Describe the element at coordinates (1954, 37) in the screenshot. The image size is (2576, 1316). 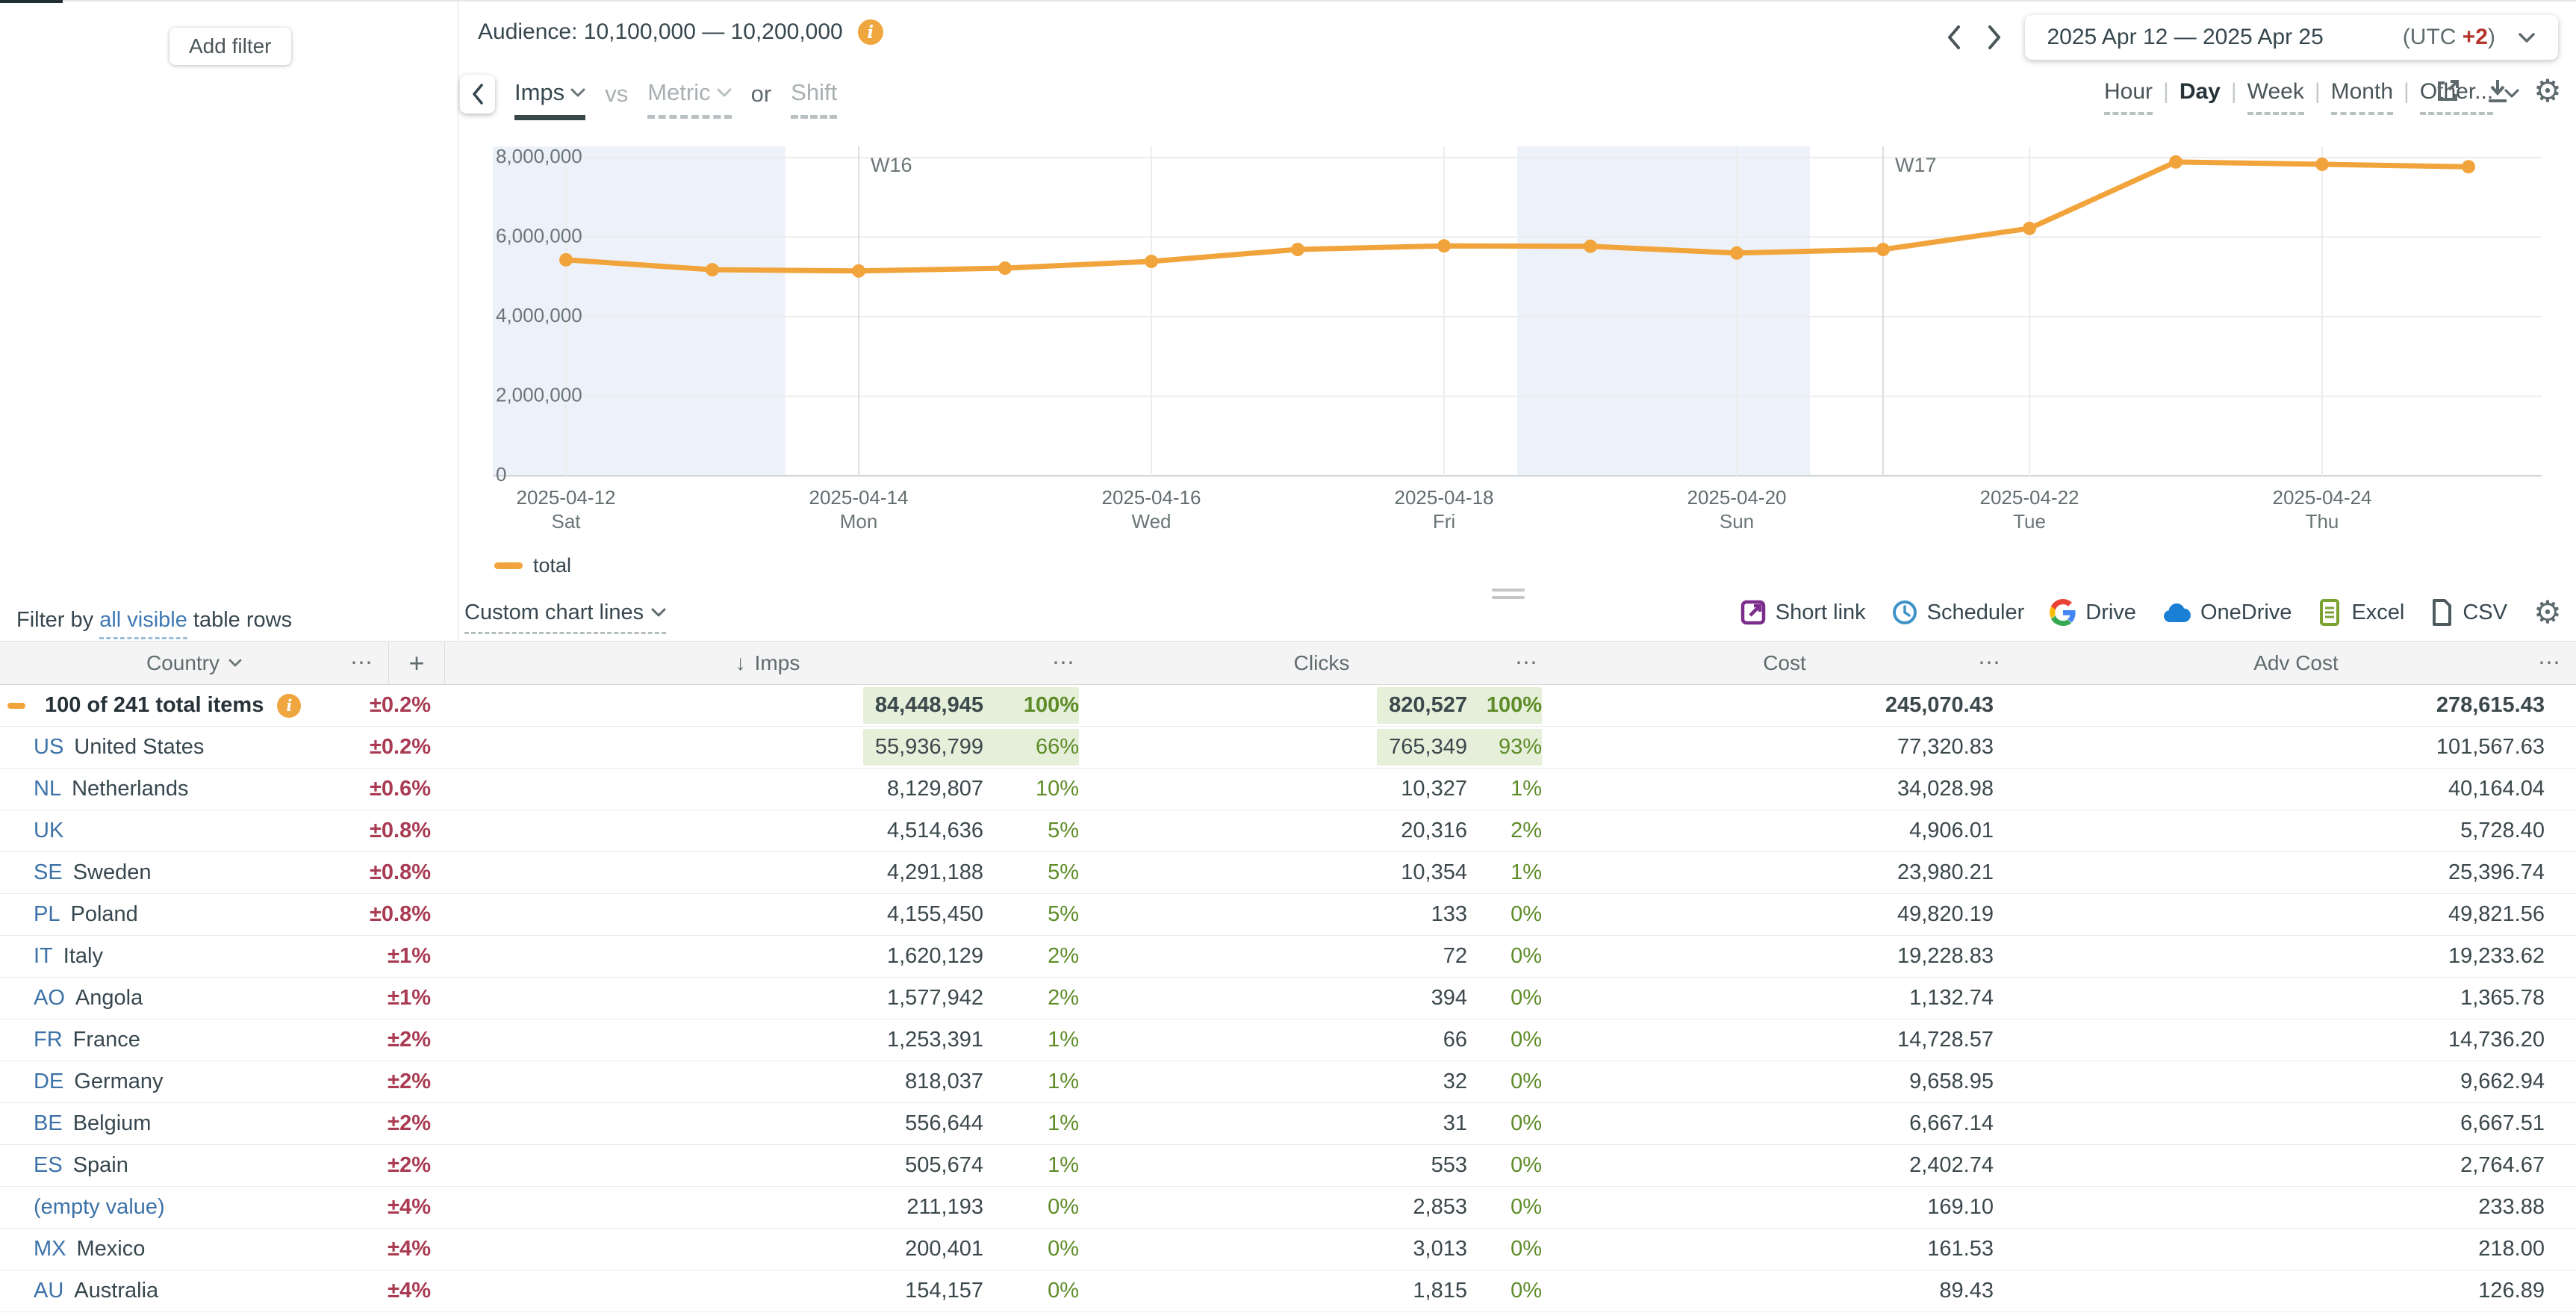
I see `prev-period-button` at that location.